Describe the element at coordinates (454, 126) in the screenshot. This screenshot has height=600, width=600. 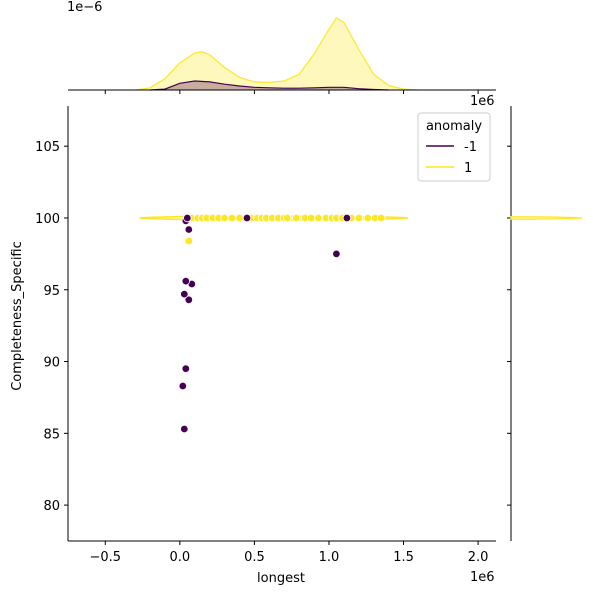
I see `legend-title: anomaly` at that location.